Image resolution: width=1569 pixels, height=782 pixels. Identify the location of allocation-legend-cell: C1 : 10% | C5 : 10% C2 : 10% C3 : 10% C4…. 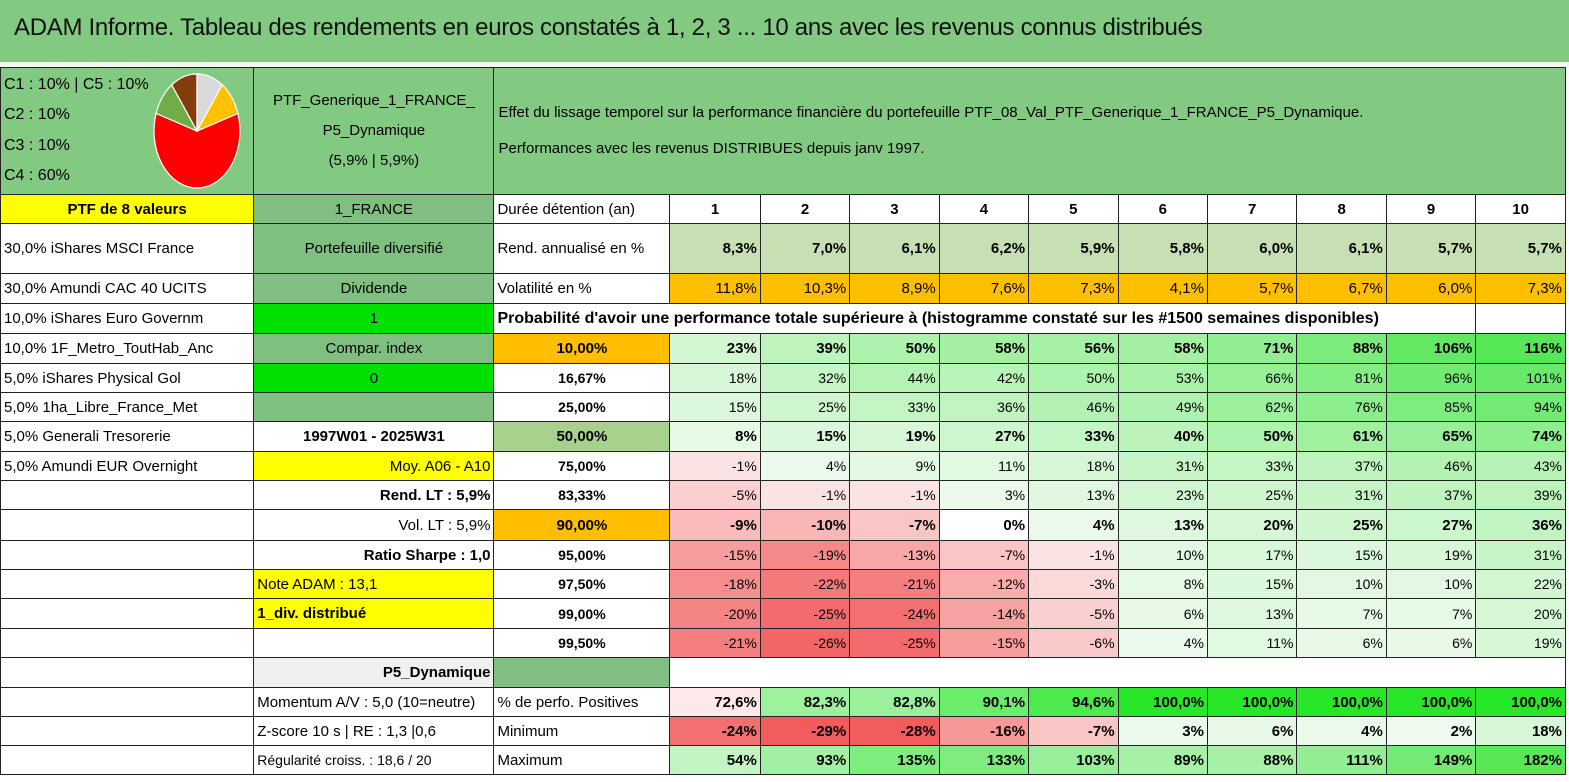
(127, 131).